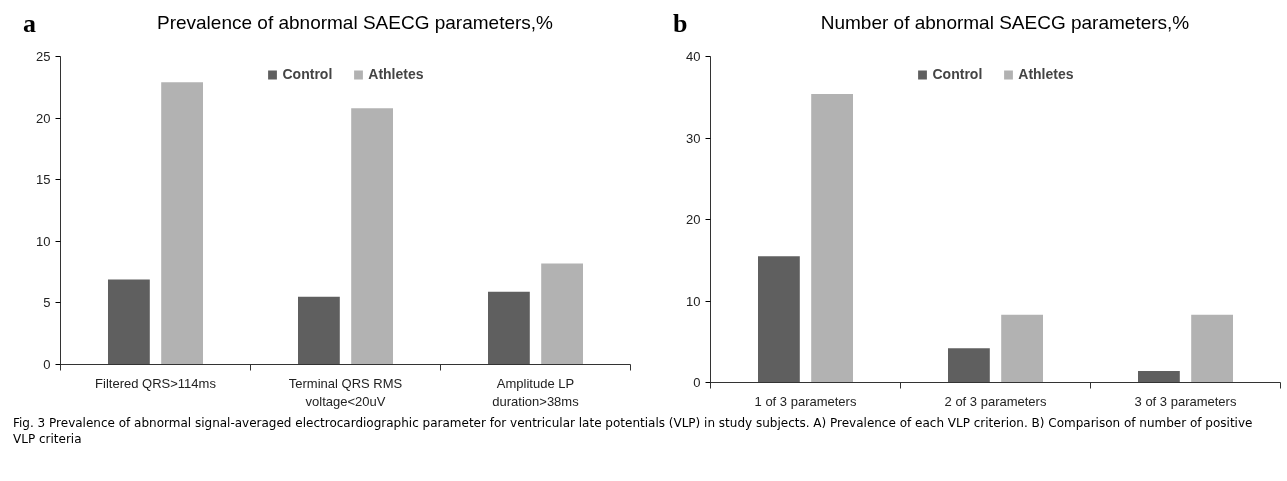 The height and width of the screenshot is (481, 1287). Describe the element at coordinates (680, 24) in the screenshot. I see `text: b` at that location.